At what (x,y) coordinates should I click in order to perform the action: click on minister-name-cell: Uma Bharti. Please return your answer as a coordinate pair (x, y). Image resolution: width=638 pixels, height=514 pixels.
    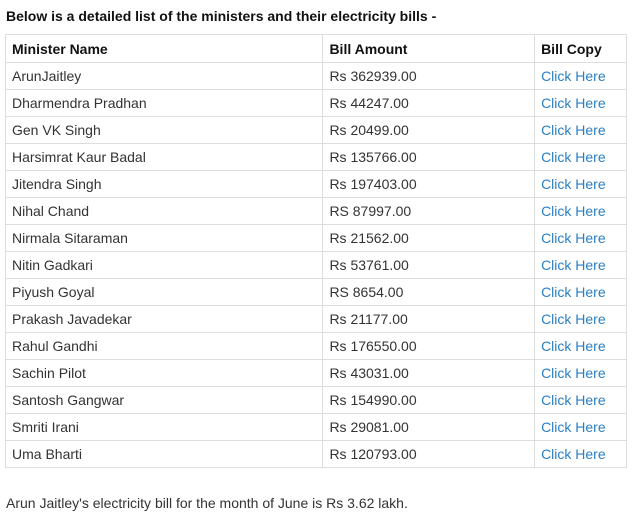
    Looking at the image, I should click on (164, 454).